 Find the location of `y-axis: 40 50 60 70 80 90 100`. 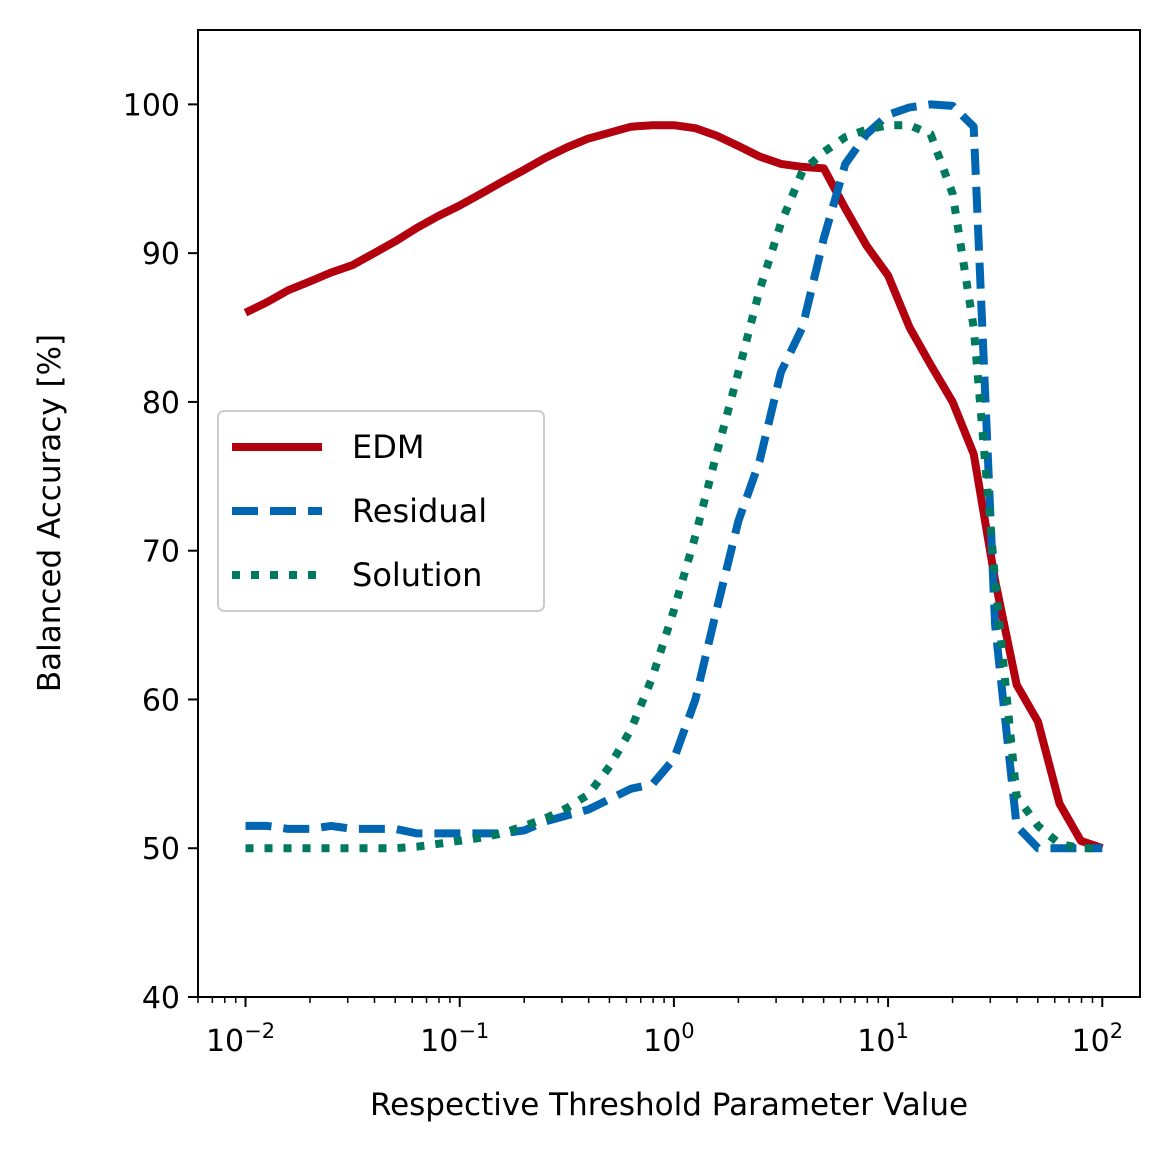

y-axis: 40 50 60 70 80 90 100 is located at coordinates (160, 552).